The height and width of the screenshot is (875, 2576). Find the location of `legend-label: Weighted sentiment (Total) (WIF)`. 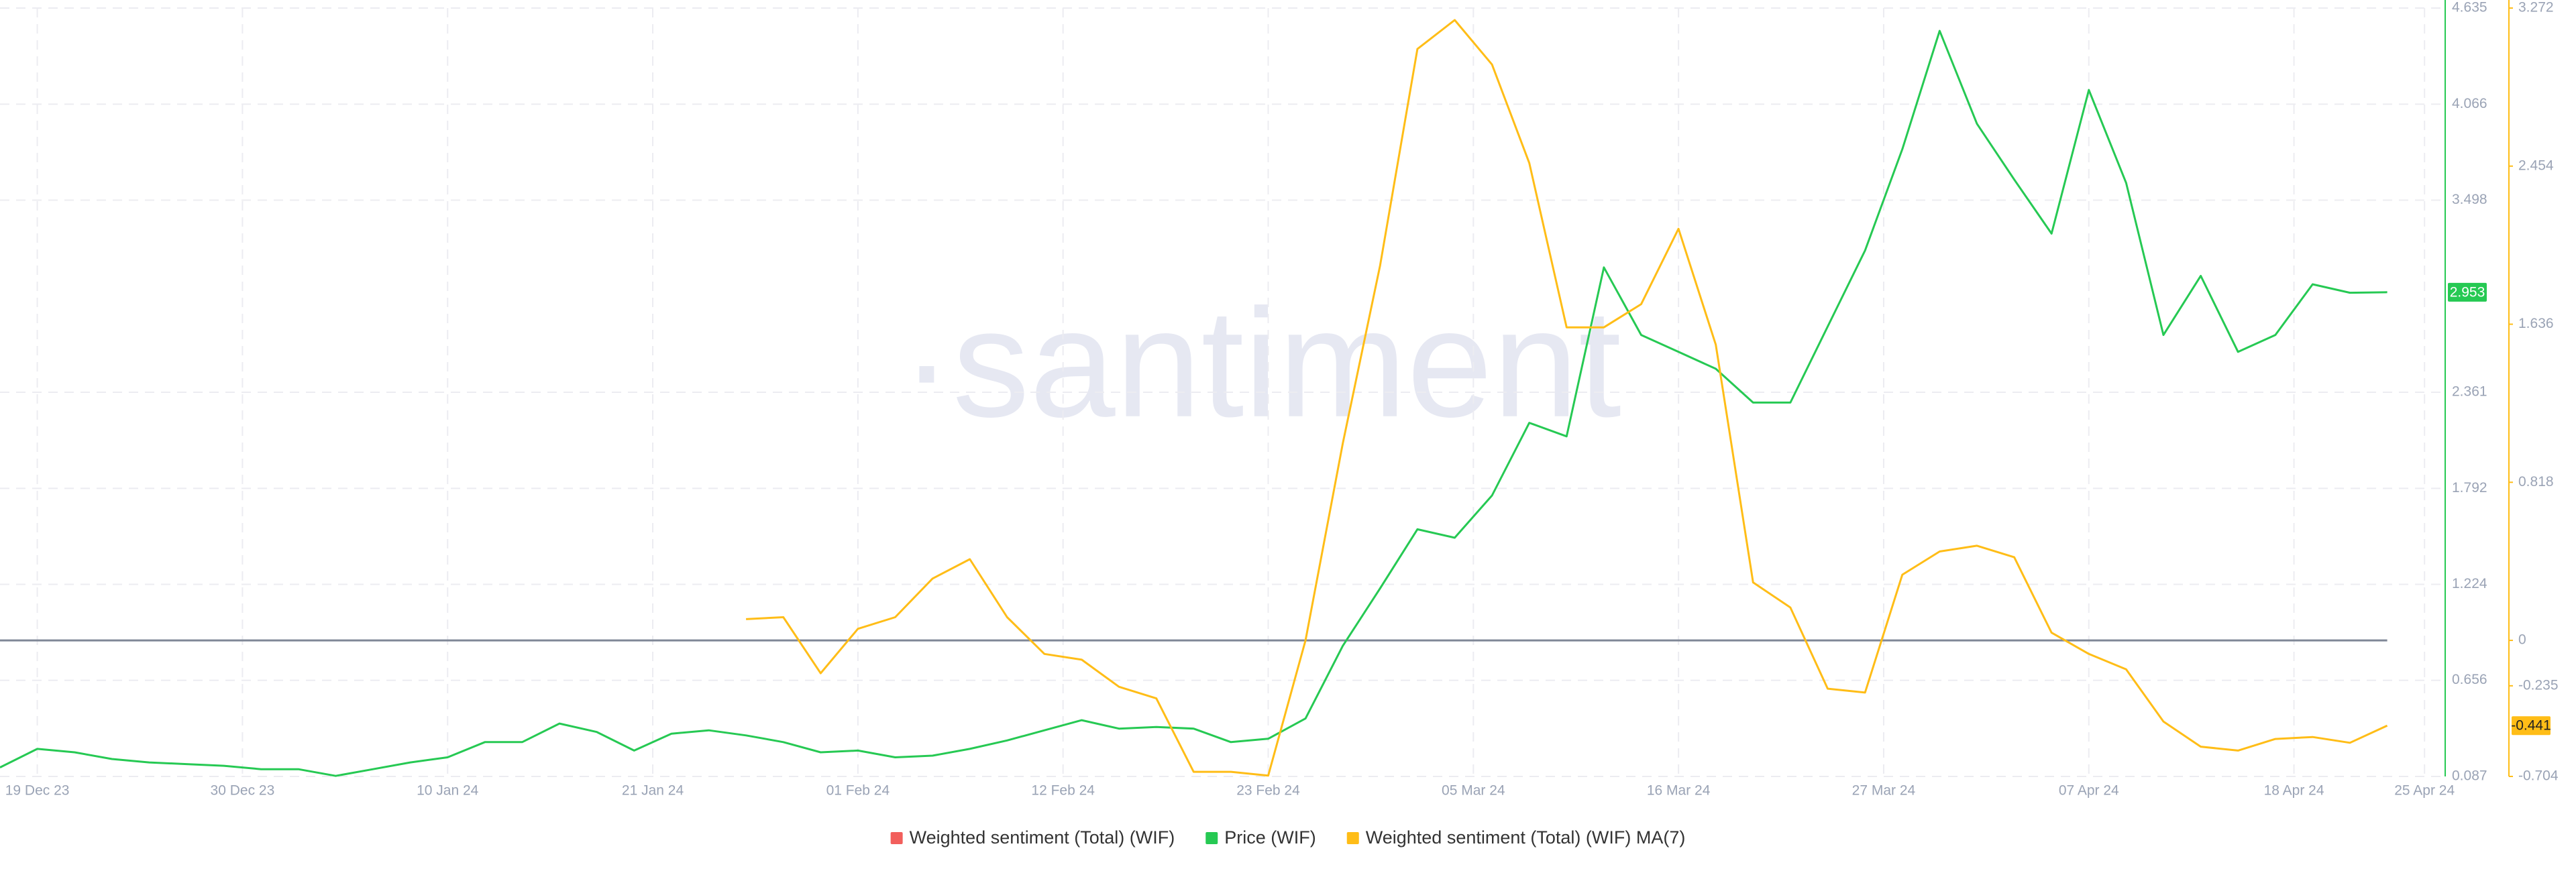

legend-label: Weighted sentiment (Total) (WIF) is located at coordinates (1042, 837).